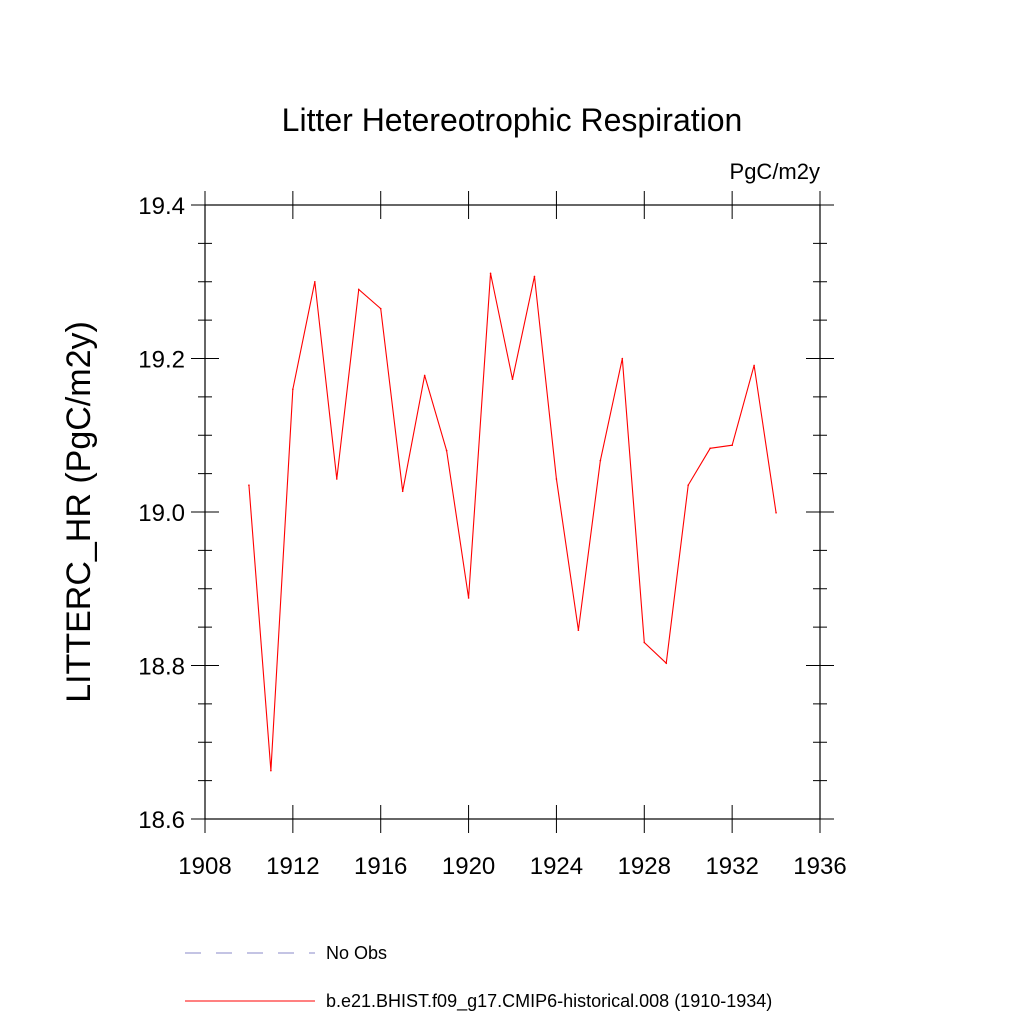 This screenshot has width=1024, height=1024. Describe the element at coordinates (161, 667) in the screenshot. I see `y-tick-label: 18.8` at that location.